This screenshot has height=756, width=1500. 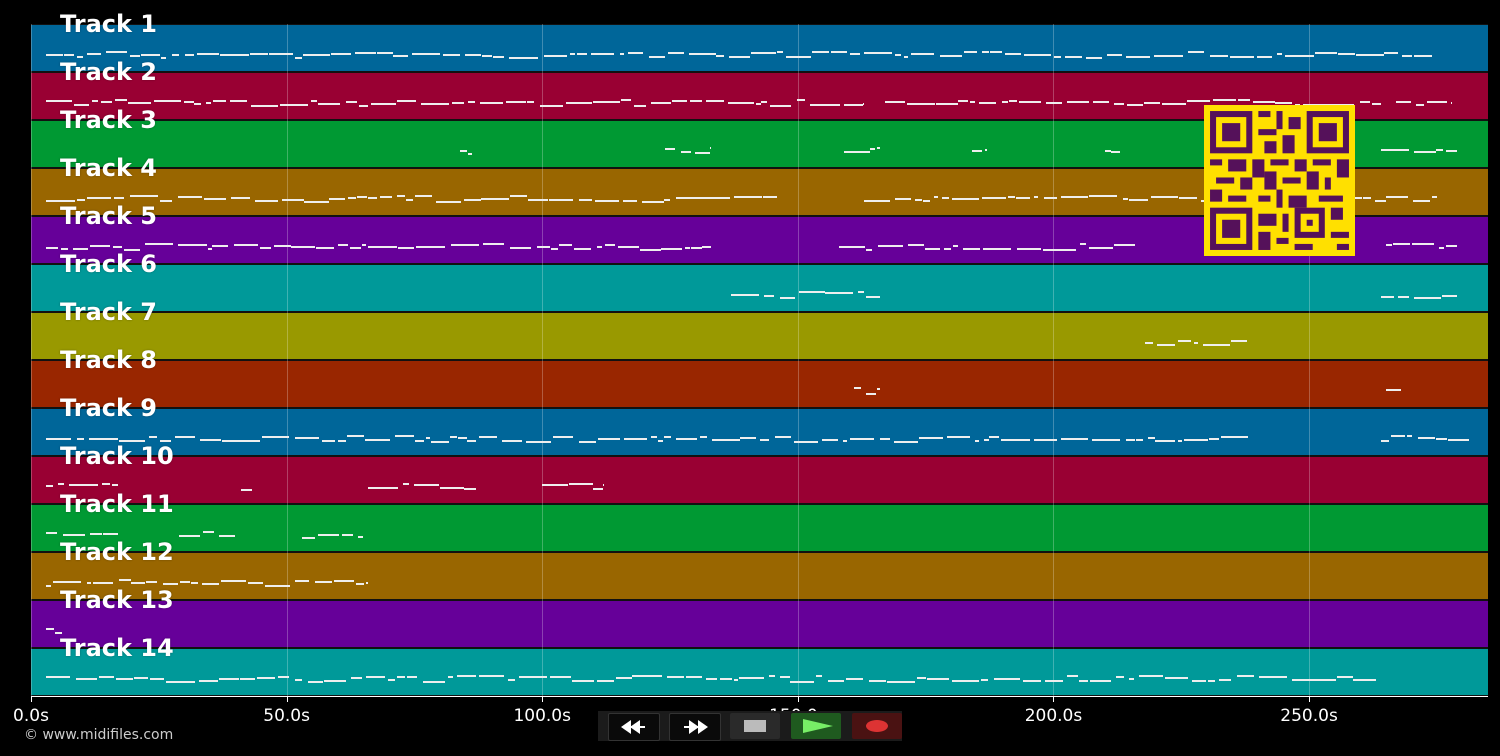 I want to click on play-icon, so click(x=818, y=726).